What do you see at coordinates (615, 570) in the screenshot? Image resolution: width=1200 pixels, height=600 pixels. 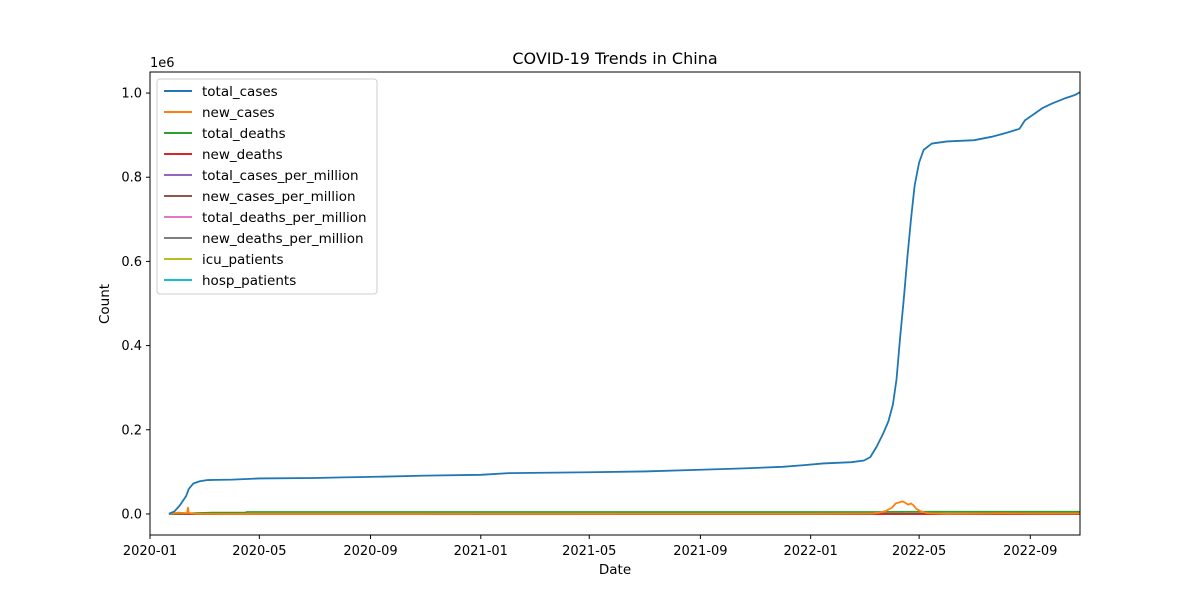 I see `x-axis-label: Date` at bounding box center [615, 570].